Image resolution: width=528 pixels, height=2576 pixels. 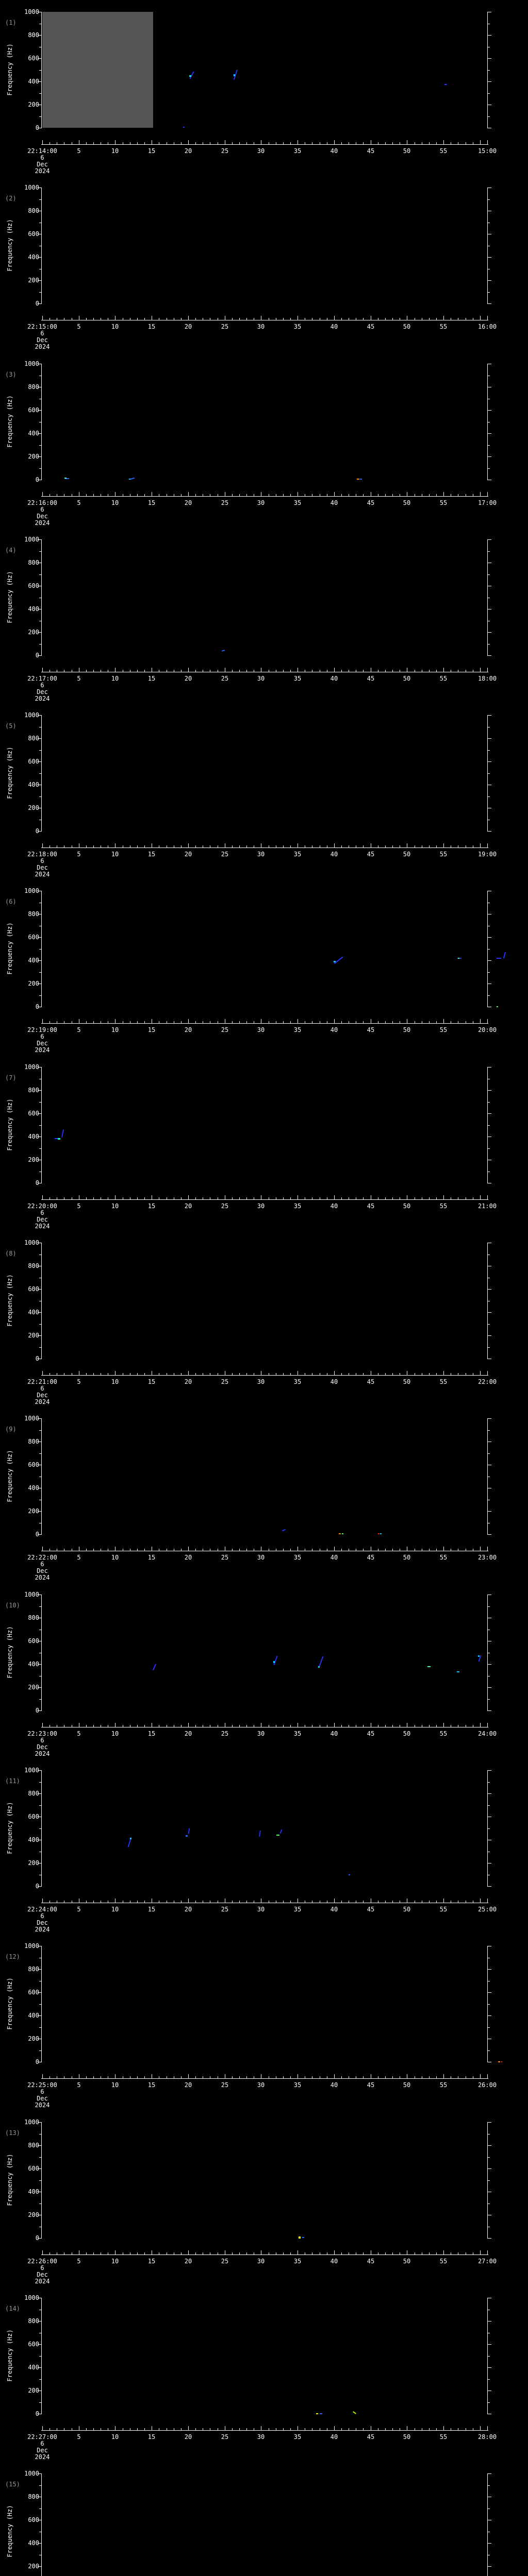 I want to click on end-time-label: 20:00, so click(x=487, y=1029).